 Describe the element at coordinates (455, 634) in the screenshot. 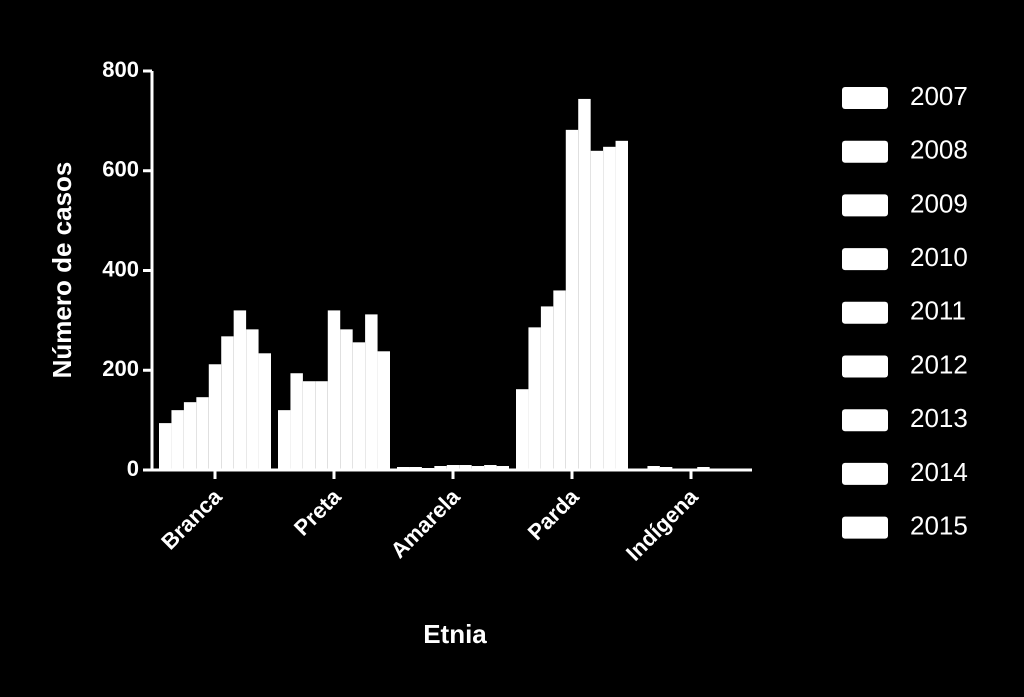

I see `x-axis-title: Etnia` at that location.